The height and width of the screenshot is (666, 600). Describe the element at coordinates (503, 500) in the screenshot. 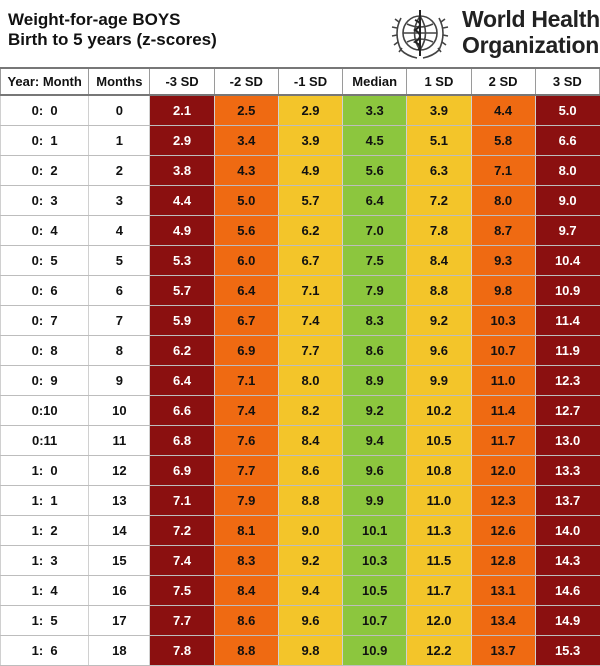

I see `2sd-cell: 12.3` at that location.